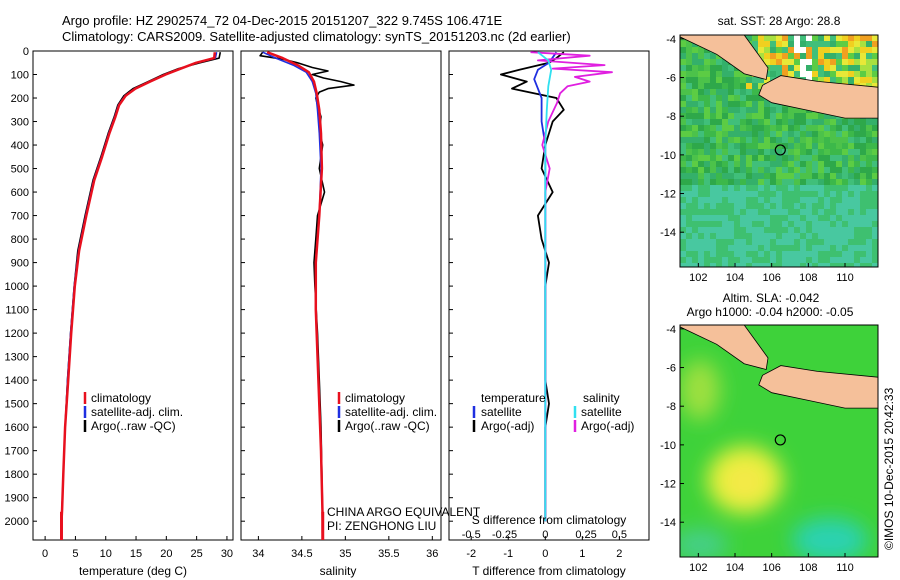  I want to click on sla-anomaly-field, so click(774, 458).